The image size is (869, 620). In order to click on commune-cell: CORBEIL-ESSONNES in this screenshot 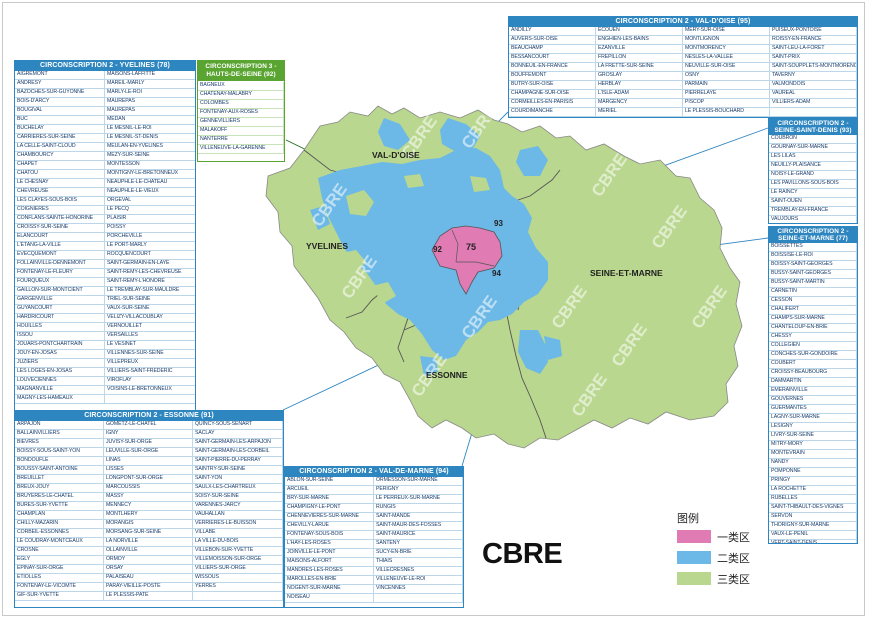, I will do `click(59, 533)`.